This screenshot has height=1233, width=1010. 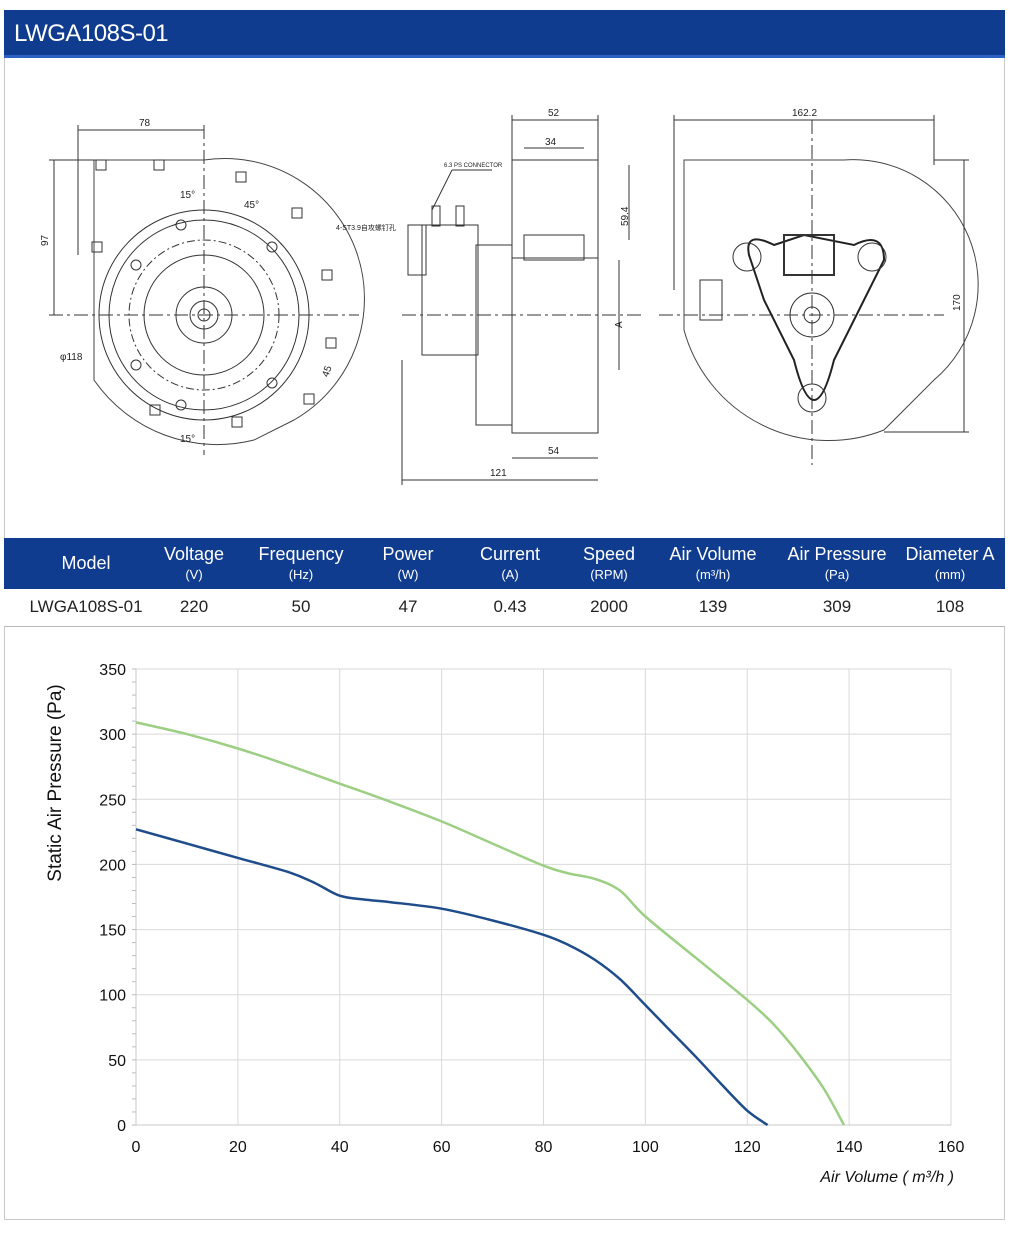 I want to click on x-tick-label: 60, so click(x=442, y=1147).